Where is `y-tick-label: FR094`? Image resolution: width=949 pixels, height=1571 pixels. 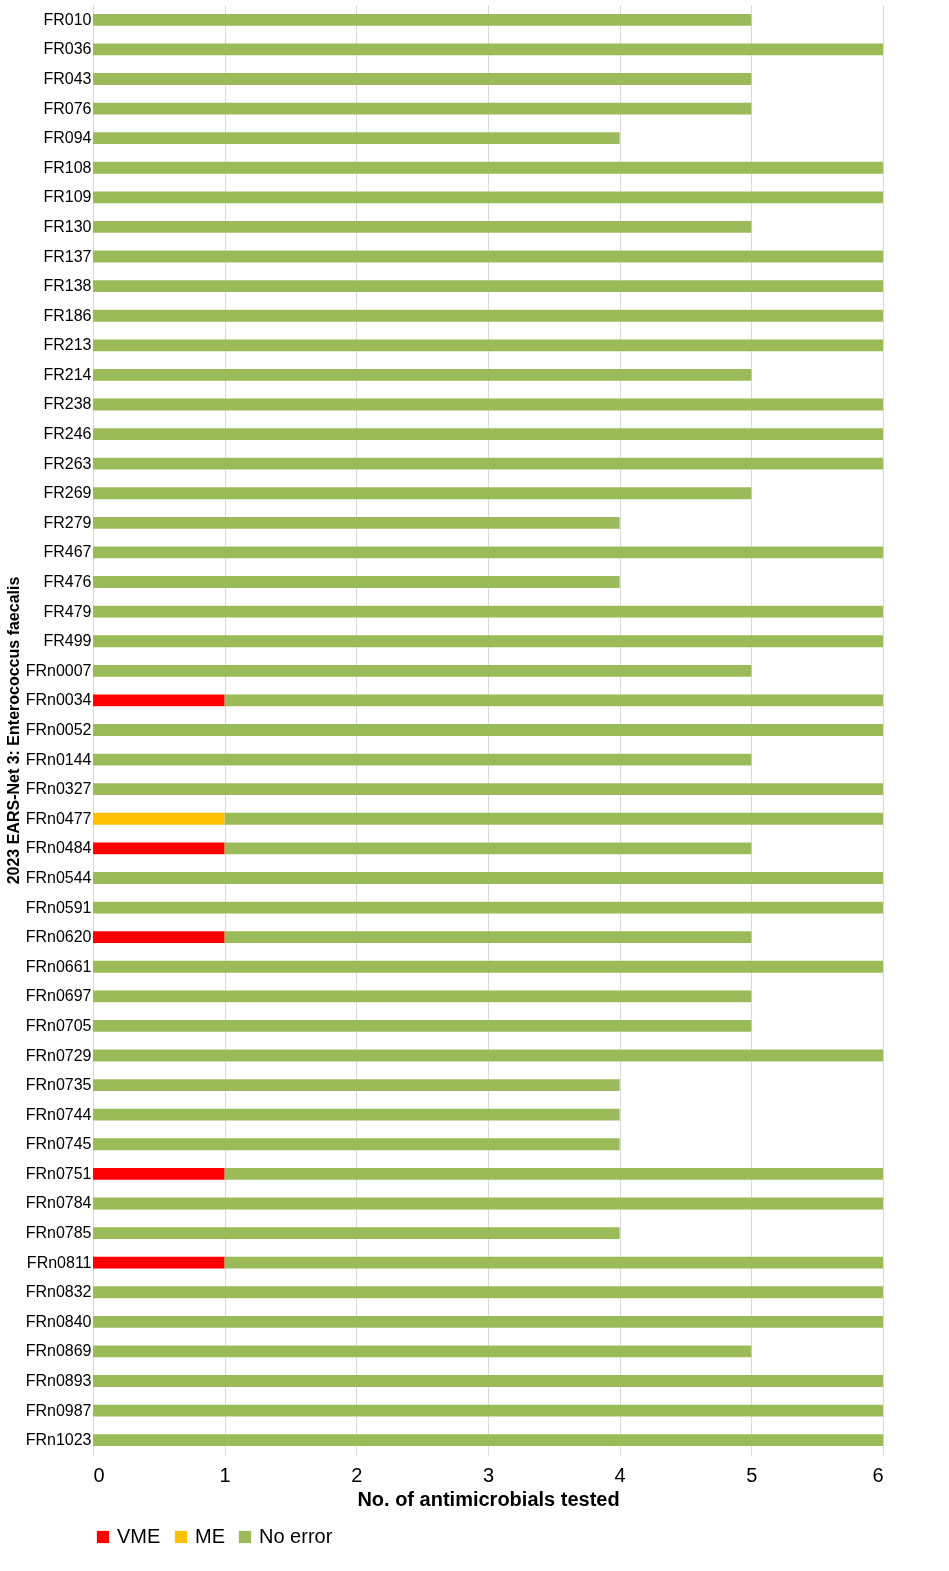 y-tick-label: FR094 is located at coordinates (67, 138).